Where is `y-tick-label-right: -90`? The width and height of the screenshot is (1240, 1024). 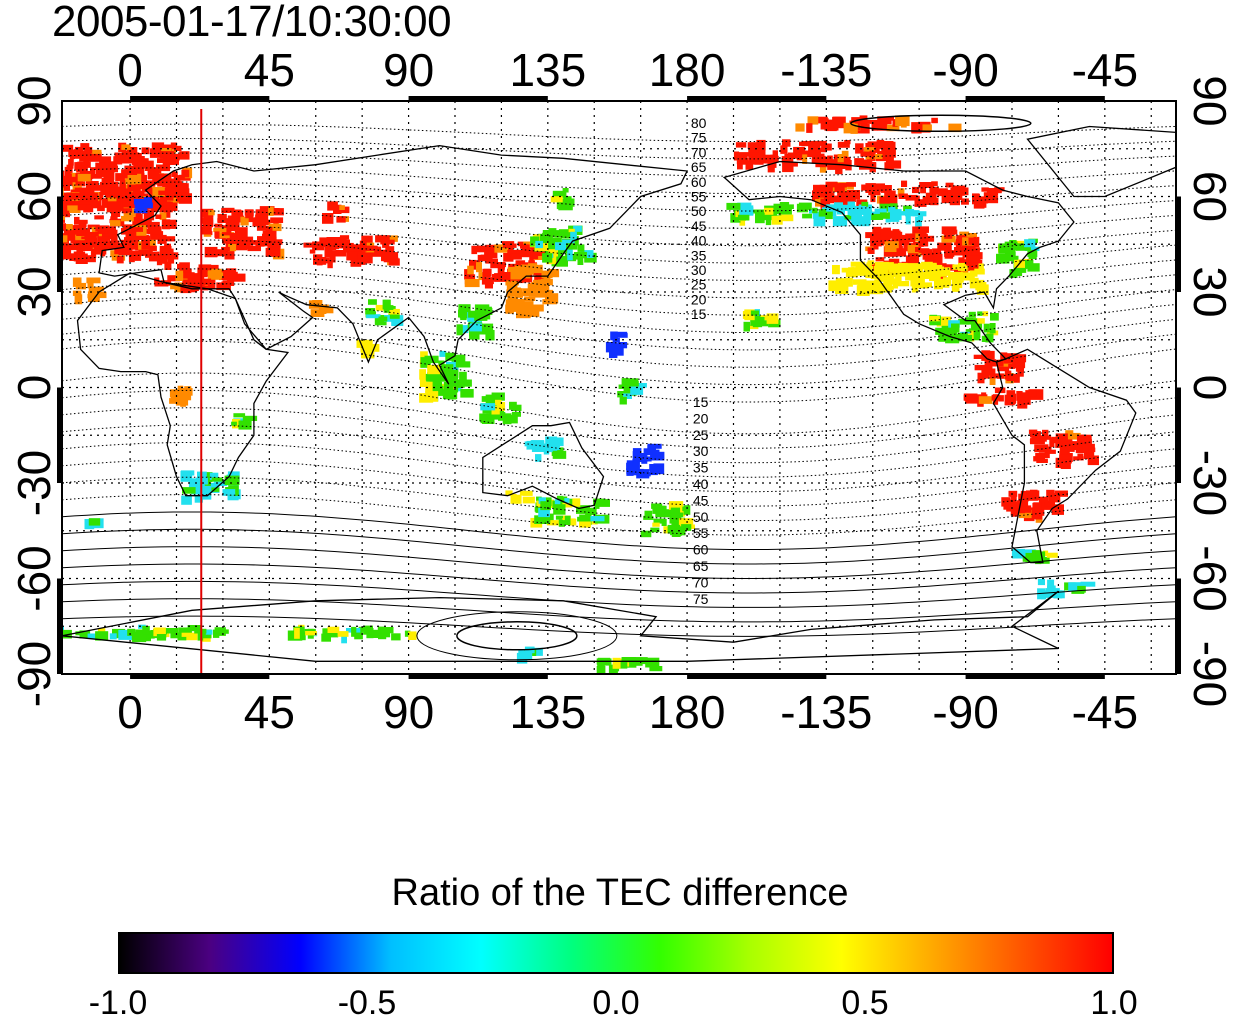
y-tick-label-right: -90 is located at coordinates (1210, 674).